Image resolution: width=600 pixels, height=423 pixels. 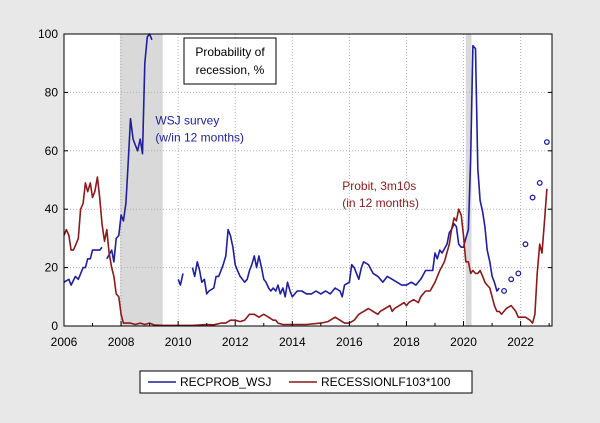 What do you see at coordinates (230, 52) in the screenshot?
I see `chart-title-line-1: Probability of` at bounding box center [230, 52].